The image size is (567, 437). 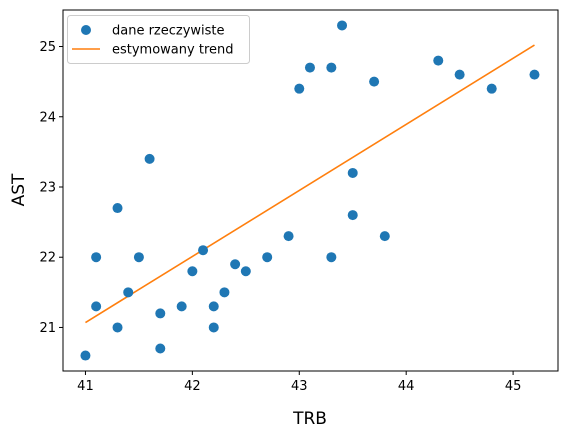 I want to click on x-tick-label: 44, so click(x=406, y=386).